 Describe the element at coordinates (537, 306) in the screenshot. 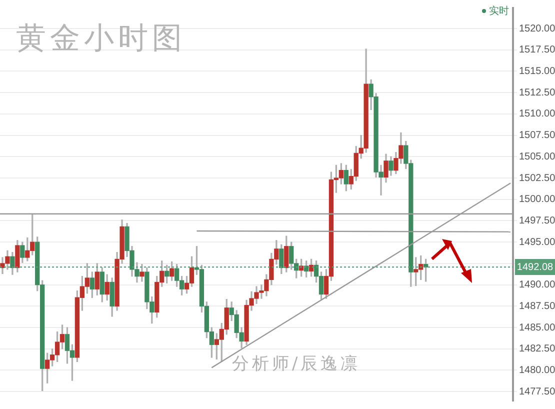

I see `y-tick-label: 1487.50` at that location.